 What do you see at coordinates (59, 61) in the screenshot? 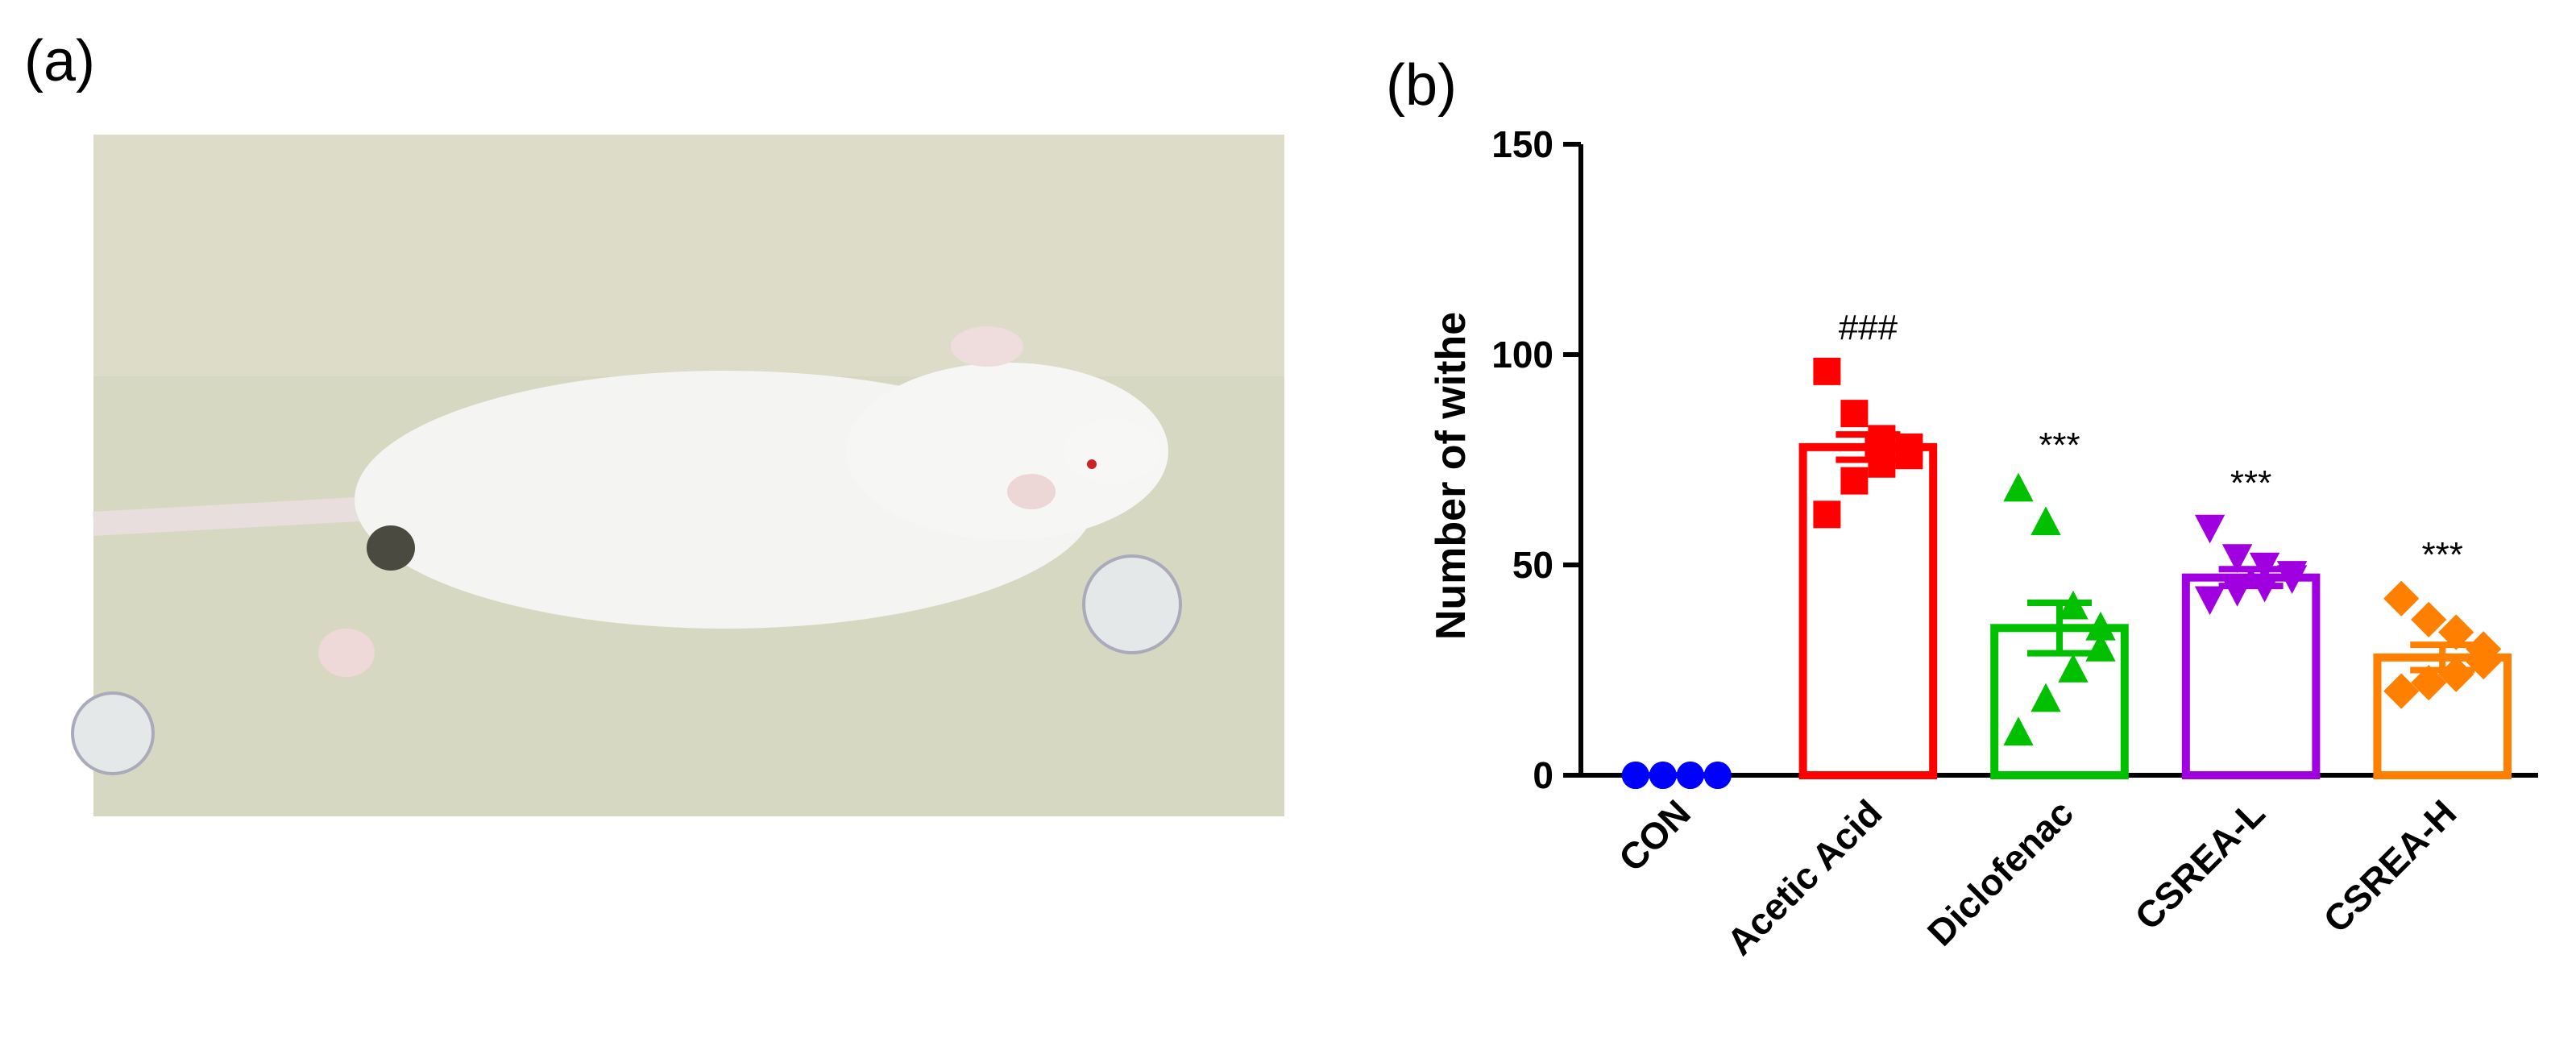
I see `panel-label: (a)` at bounding box center [59, 61].